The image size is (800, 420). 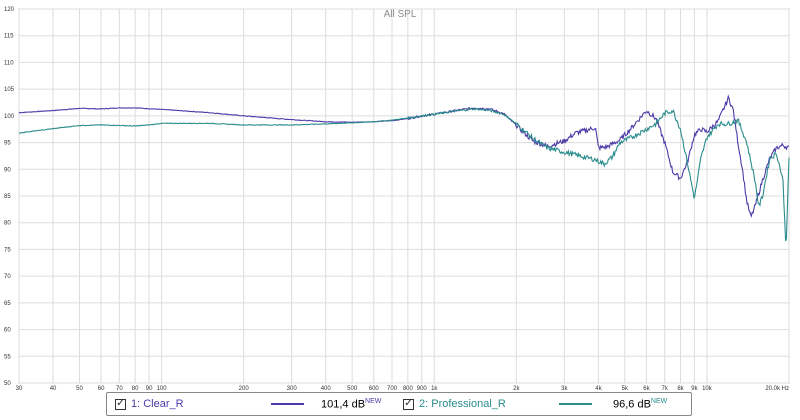 What do you see at coordinates (7, 331) in the screenshot?
I see `y-tick-label: 60` at bounding box center [7, 331].